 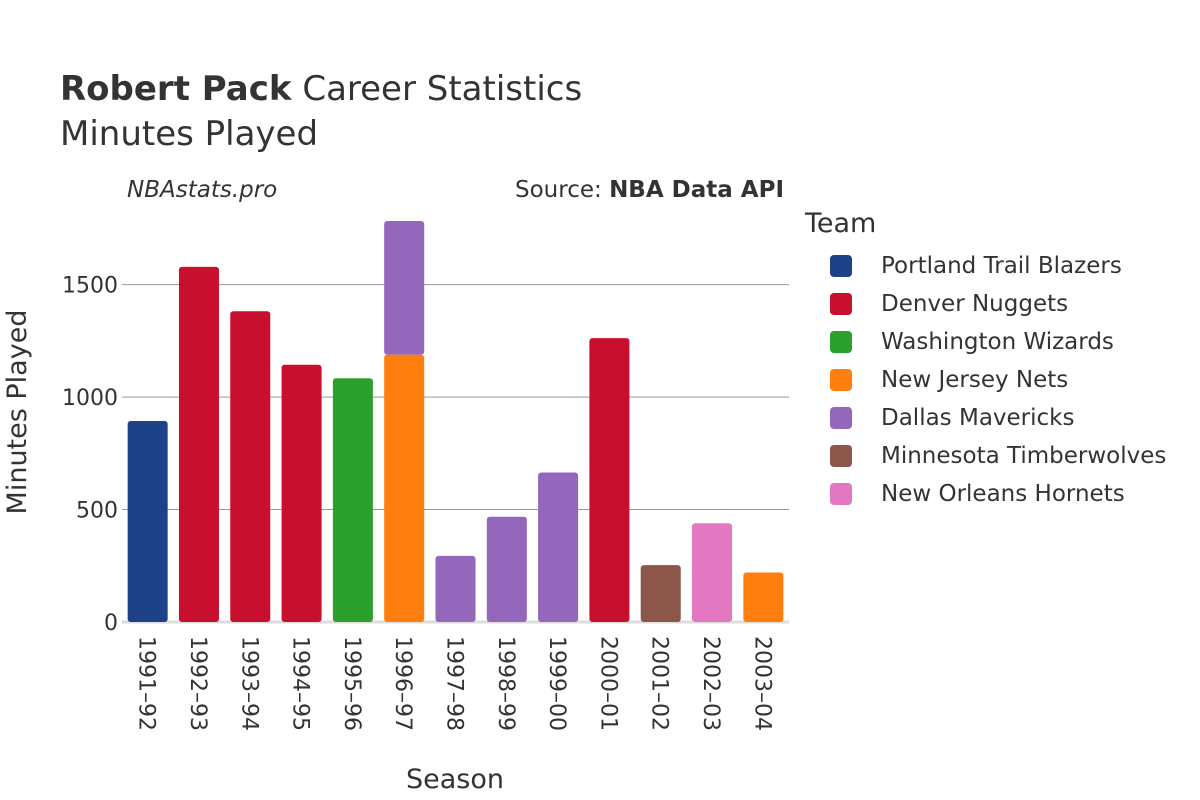 I want to click on legend-item: Washington Wizards, so click(x=985, y=342).